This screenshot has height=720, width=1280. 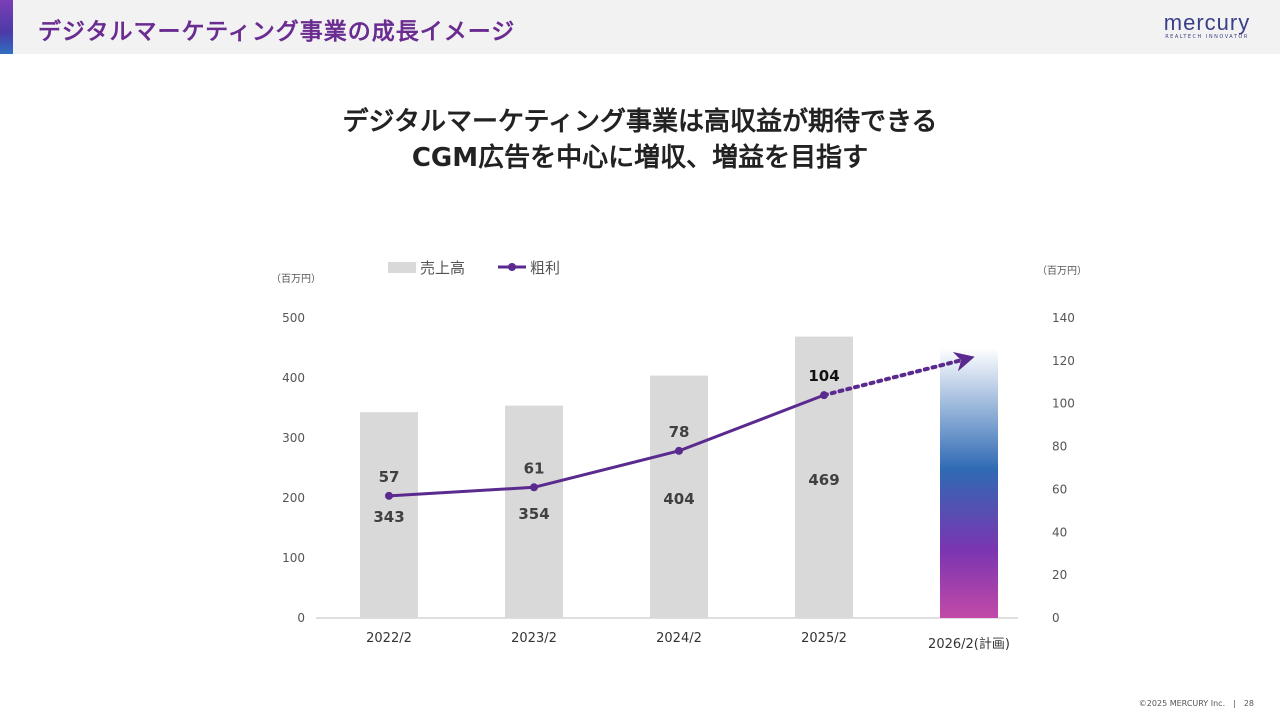 What do you see at coordinates (301, 618) in the screenshot?
I see `left-axis-tick-0: 0` at bounding box center [301, 618].